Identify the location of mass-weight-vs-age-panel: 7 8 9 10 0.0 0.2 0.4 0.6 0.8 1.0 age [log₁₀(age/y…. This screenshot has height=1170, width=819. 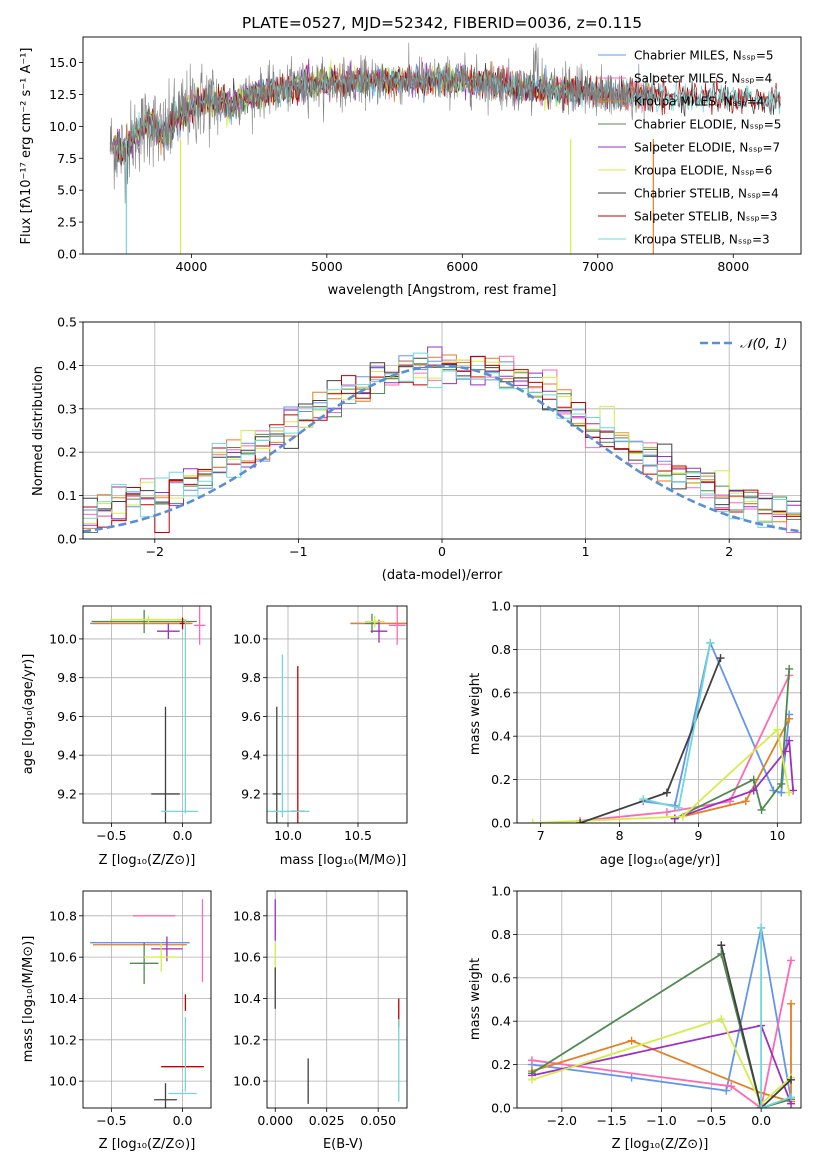
(635, 733).